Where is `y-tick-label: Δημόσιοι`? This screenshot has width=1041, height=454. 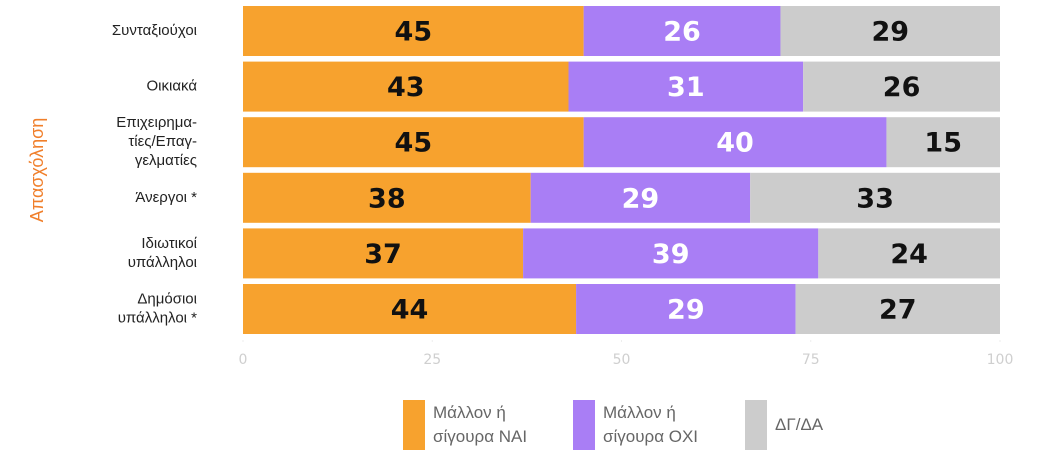
y-tick-label: Δημόσιοι is located at coordinates (167, 298).